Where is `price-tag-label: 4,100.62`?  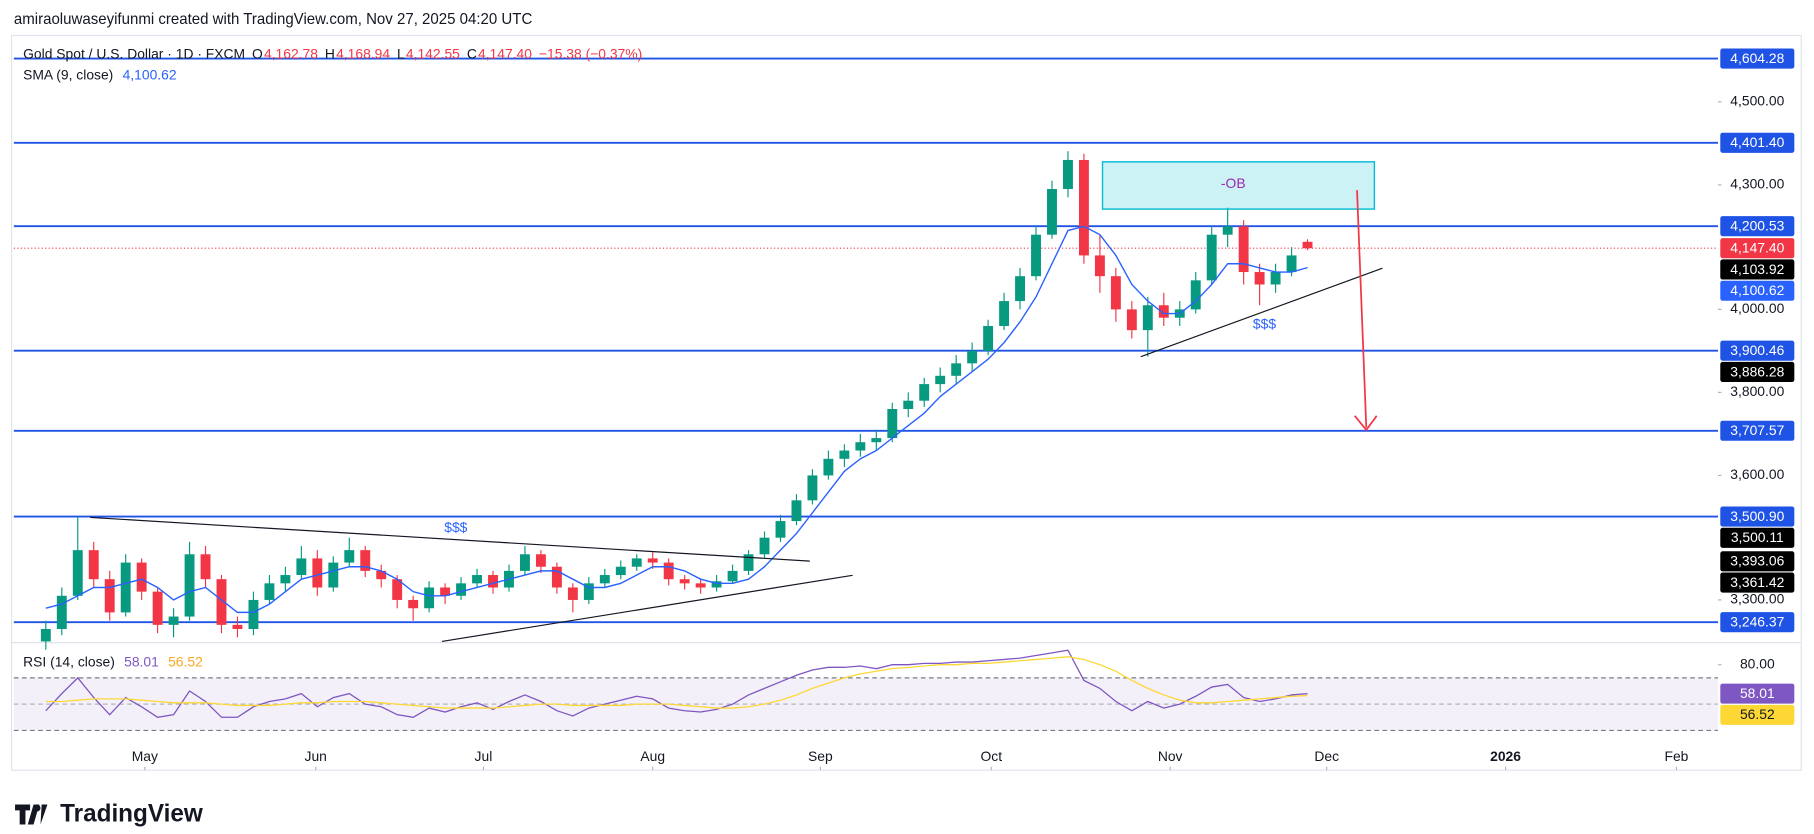 price-tag-label: 4,100.62 is located at coordinates (1757, 290).